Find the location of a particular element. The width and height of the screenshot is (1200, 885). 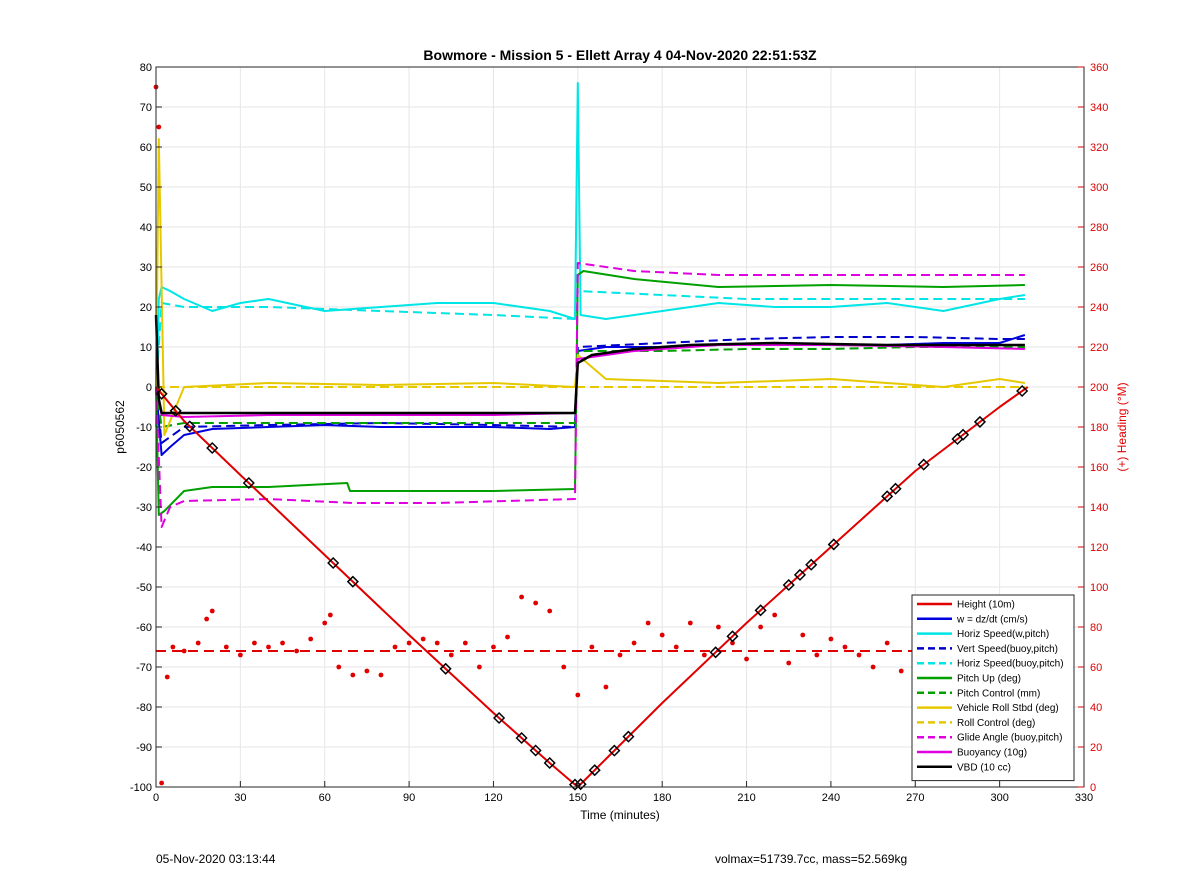

legend-entry: Horiz Speed(buoy,pitch) is located at coordinates (1010, 664).